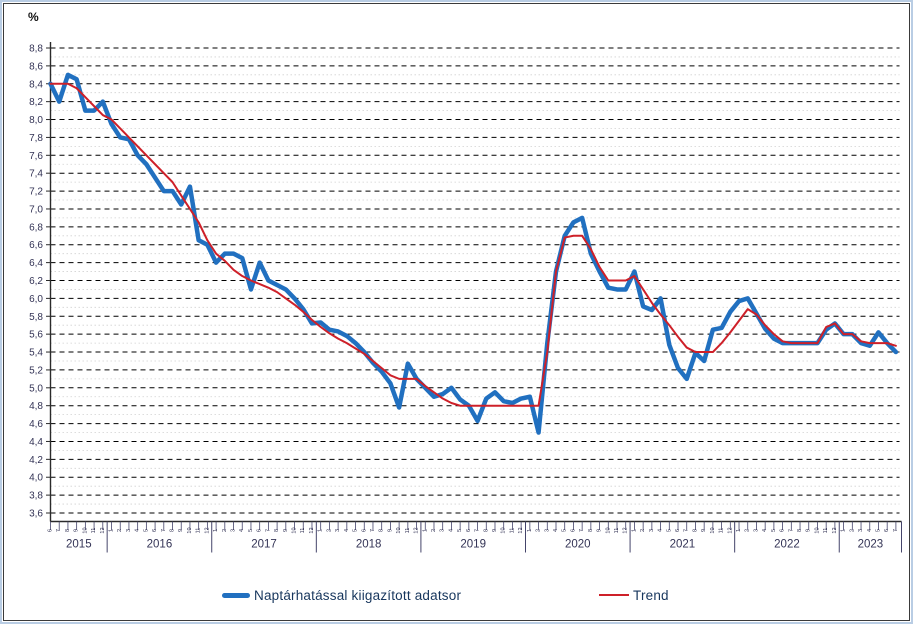 This screenshot has height=624, width=913. What do you see at coordinates (33, 17) in the screenshot?
I see `y-axis-unit-label: %` at bounding box center [33, 17].